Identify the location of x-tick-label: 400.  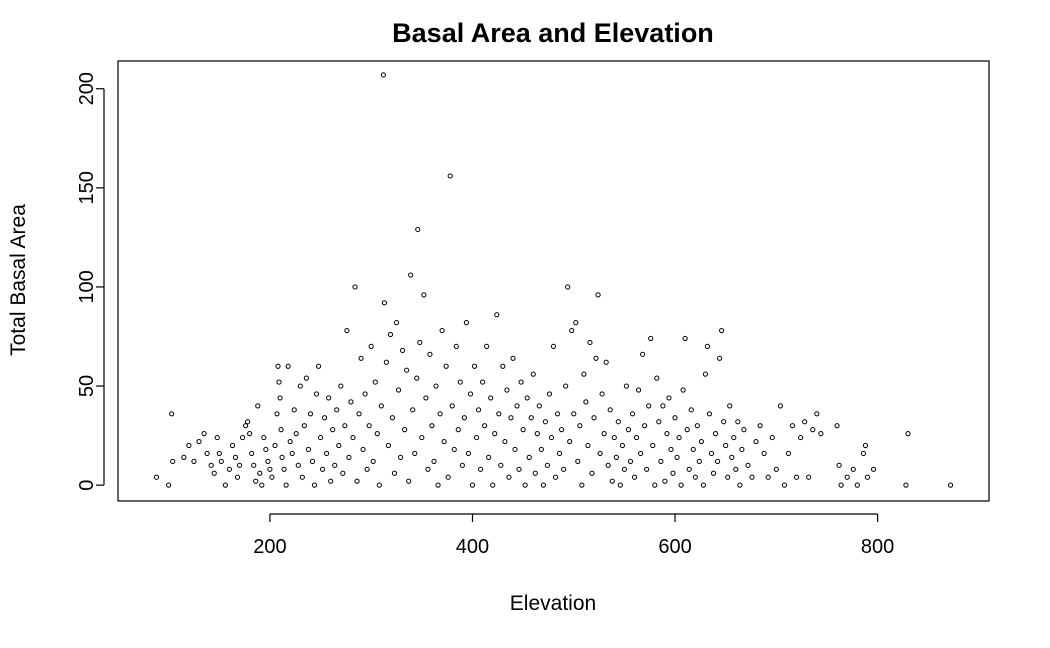
(472, 547).